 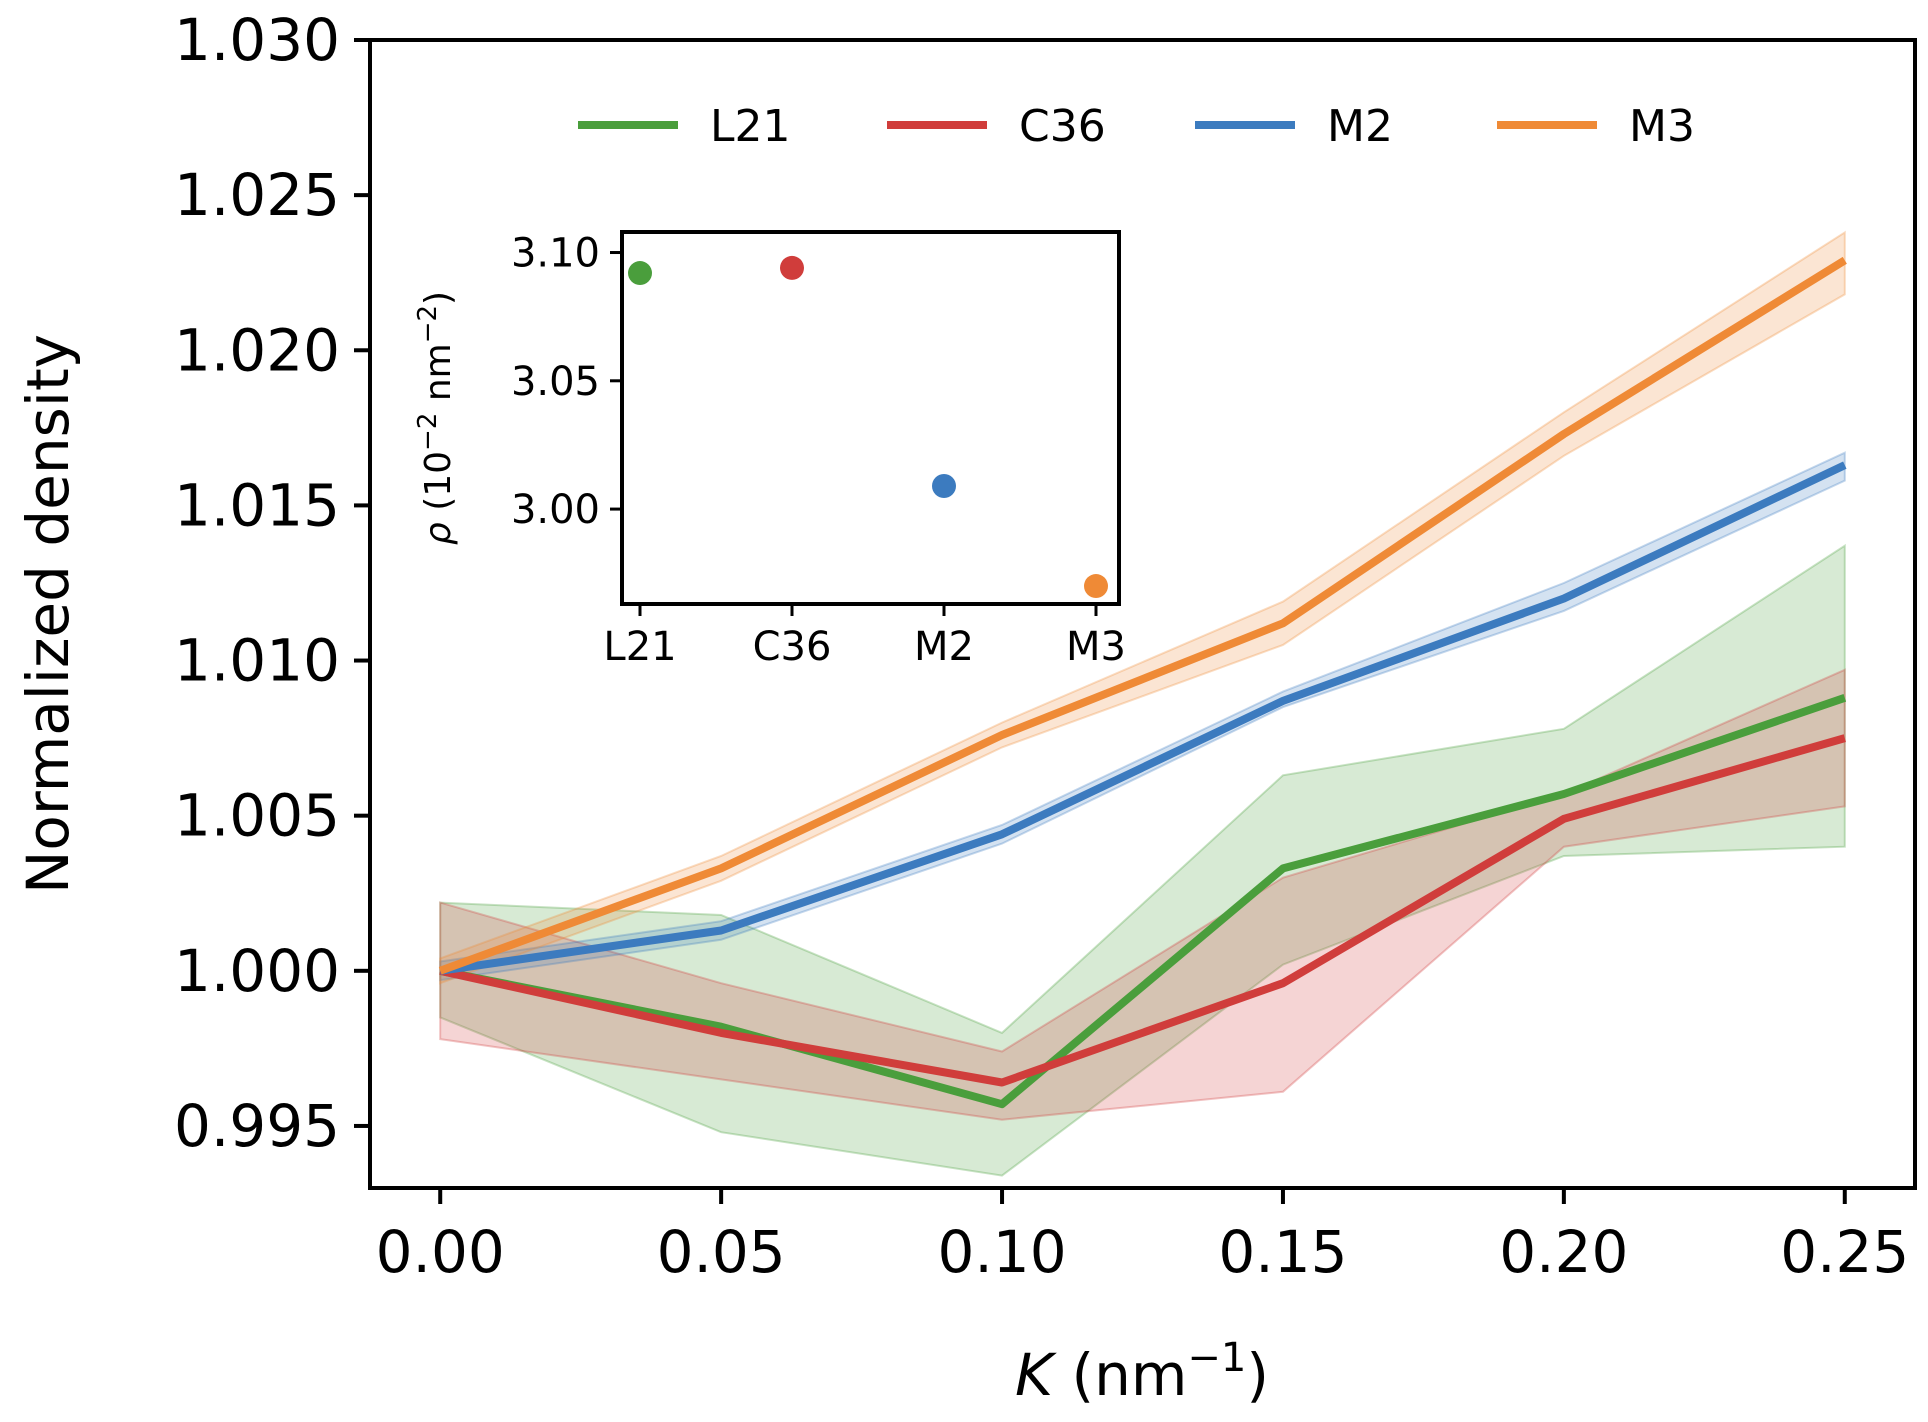 I want to click on y-axis-title: Normalized density, so click(x=48, y=614).